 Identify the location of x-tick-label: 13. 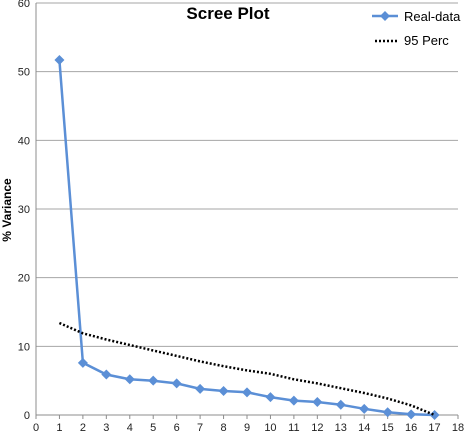
(341, 427).